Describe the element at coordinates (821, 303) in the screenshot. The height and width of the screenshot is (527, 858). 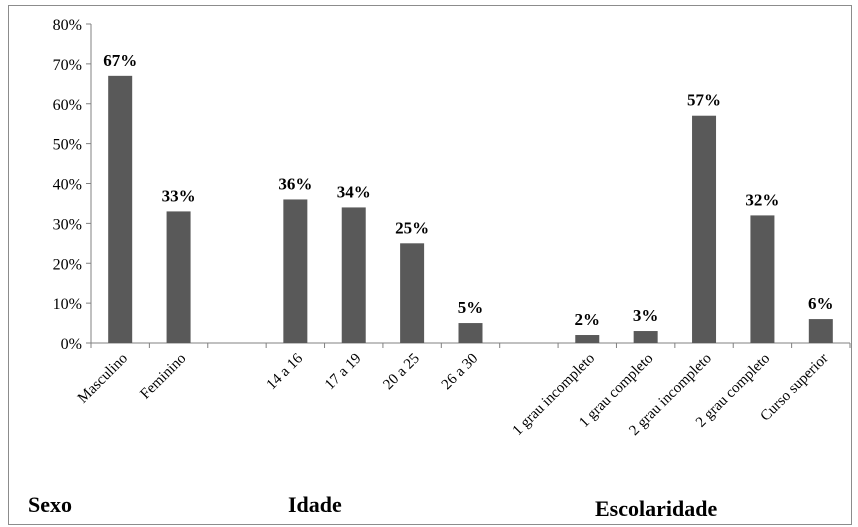
I see `data-label: 6%` at that location.